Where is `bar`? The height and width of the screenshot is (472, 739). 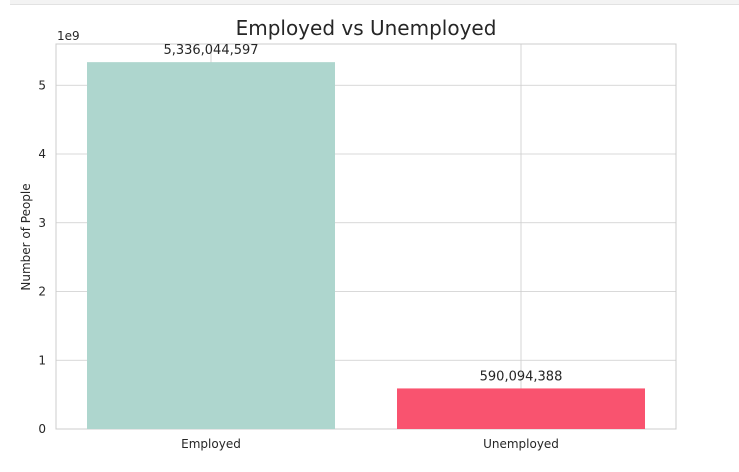
bar is located at coordinates (521, 408).